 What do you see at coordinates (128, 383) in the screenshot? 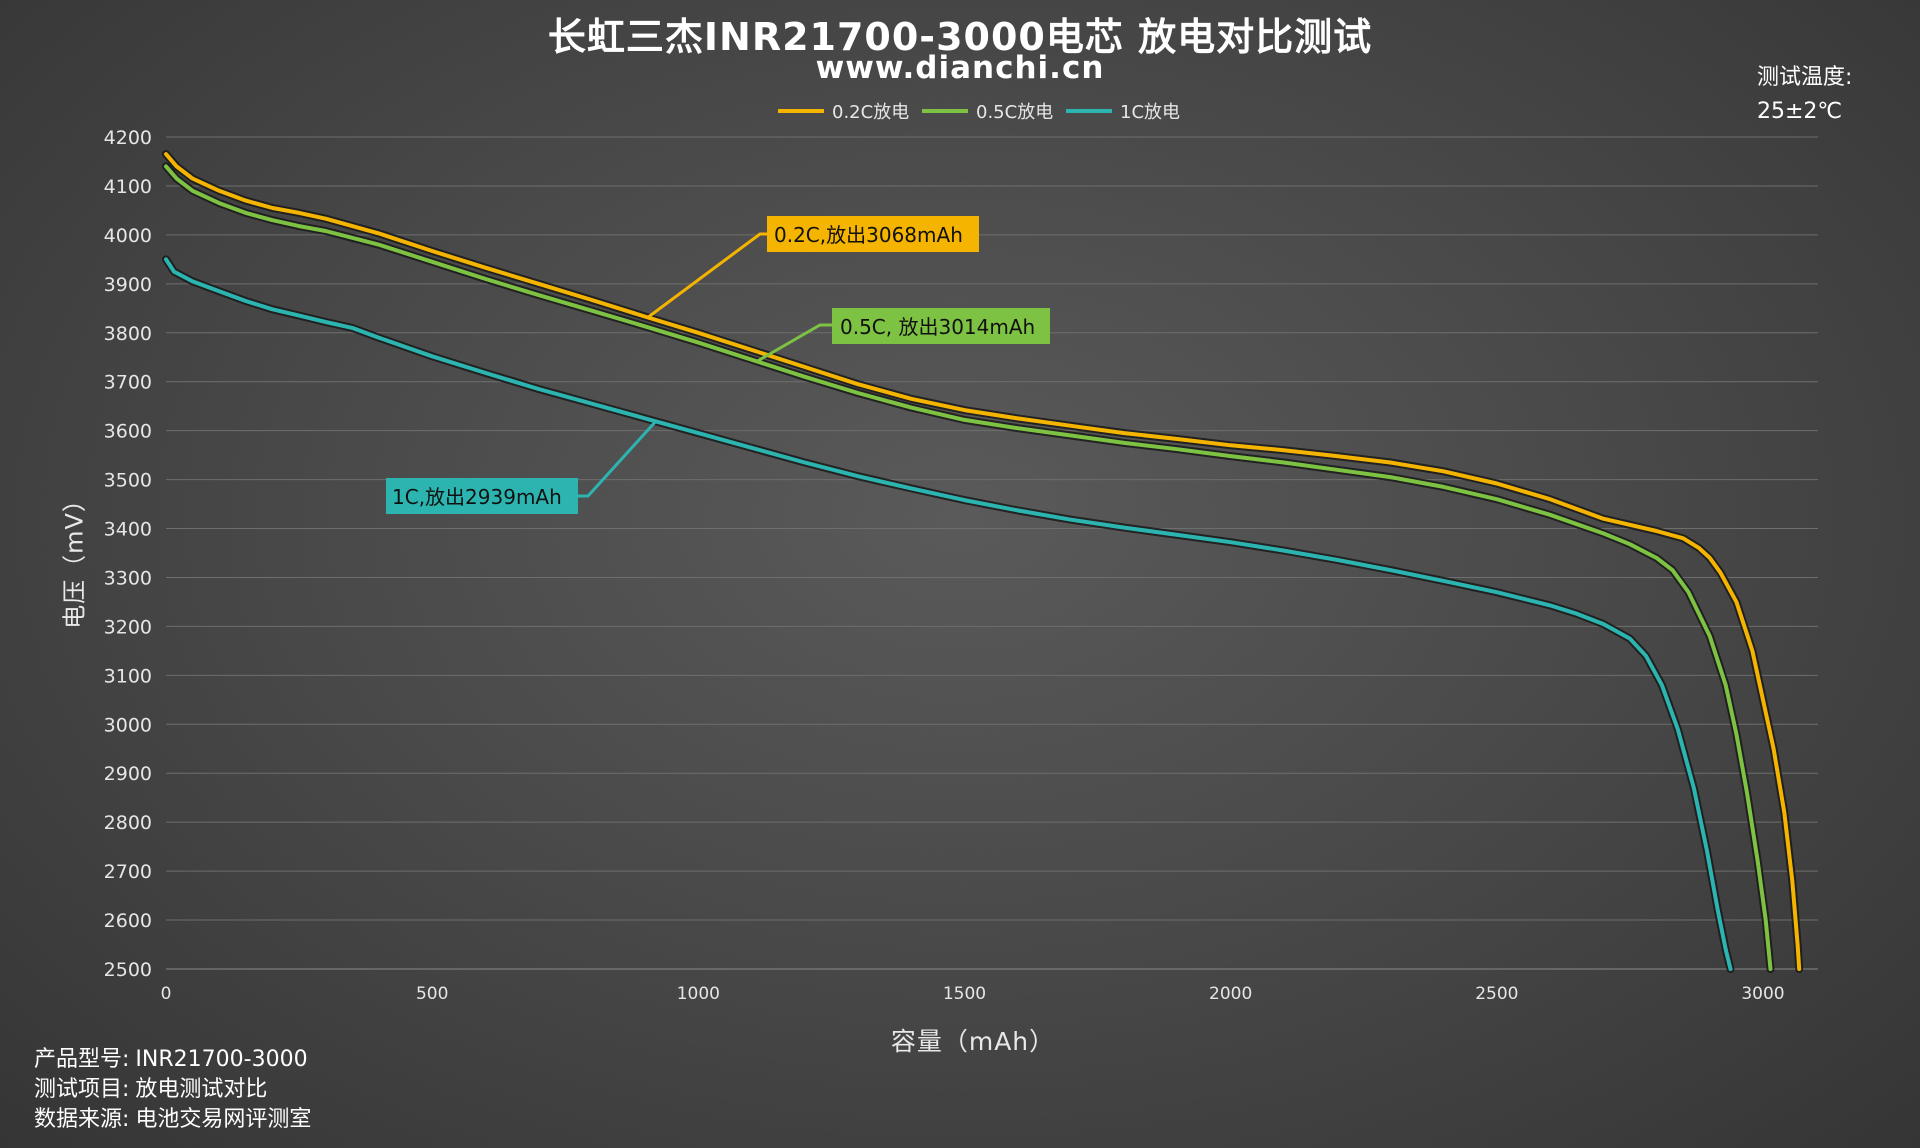
I see `y-tick-label: 3700` at bounding box center [128, 383].